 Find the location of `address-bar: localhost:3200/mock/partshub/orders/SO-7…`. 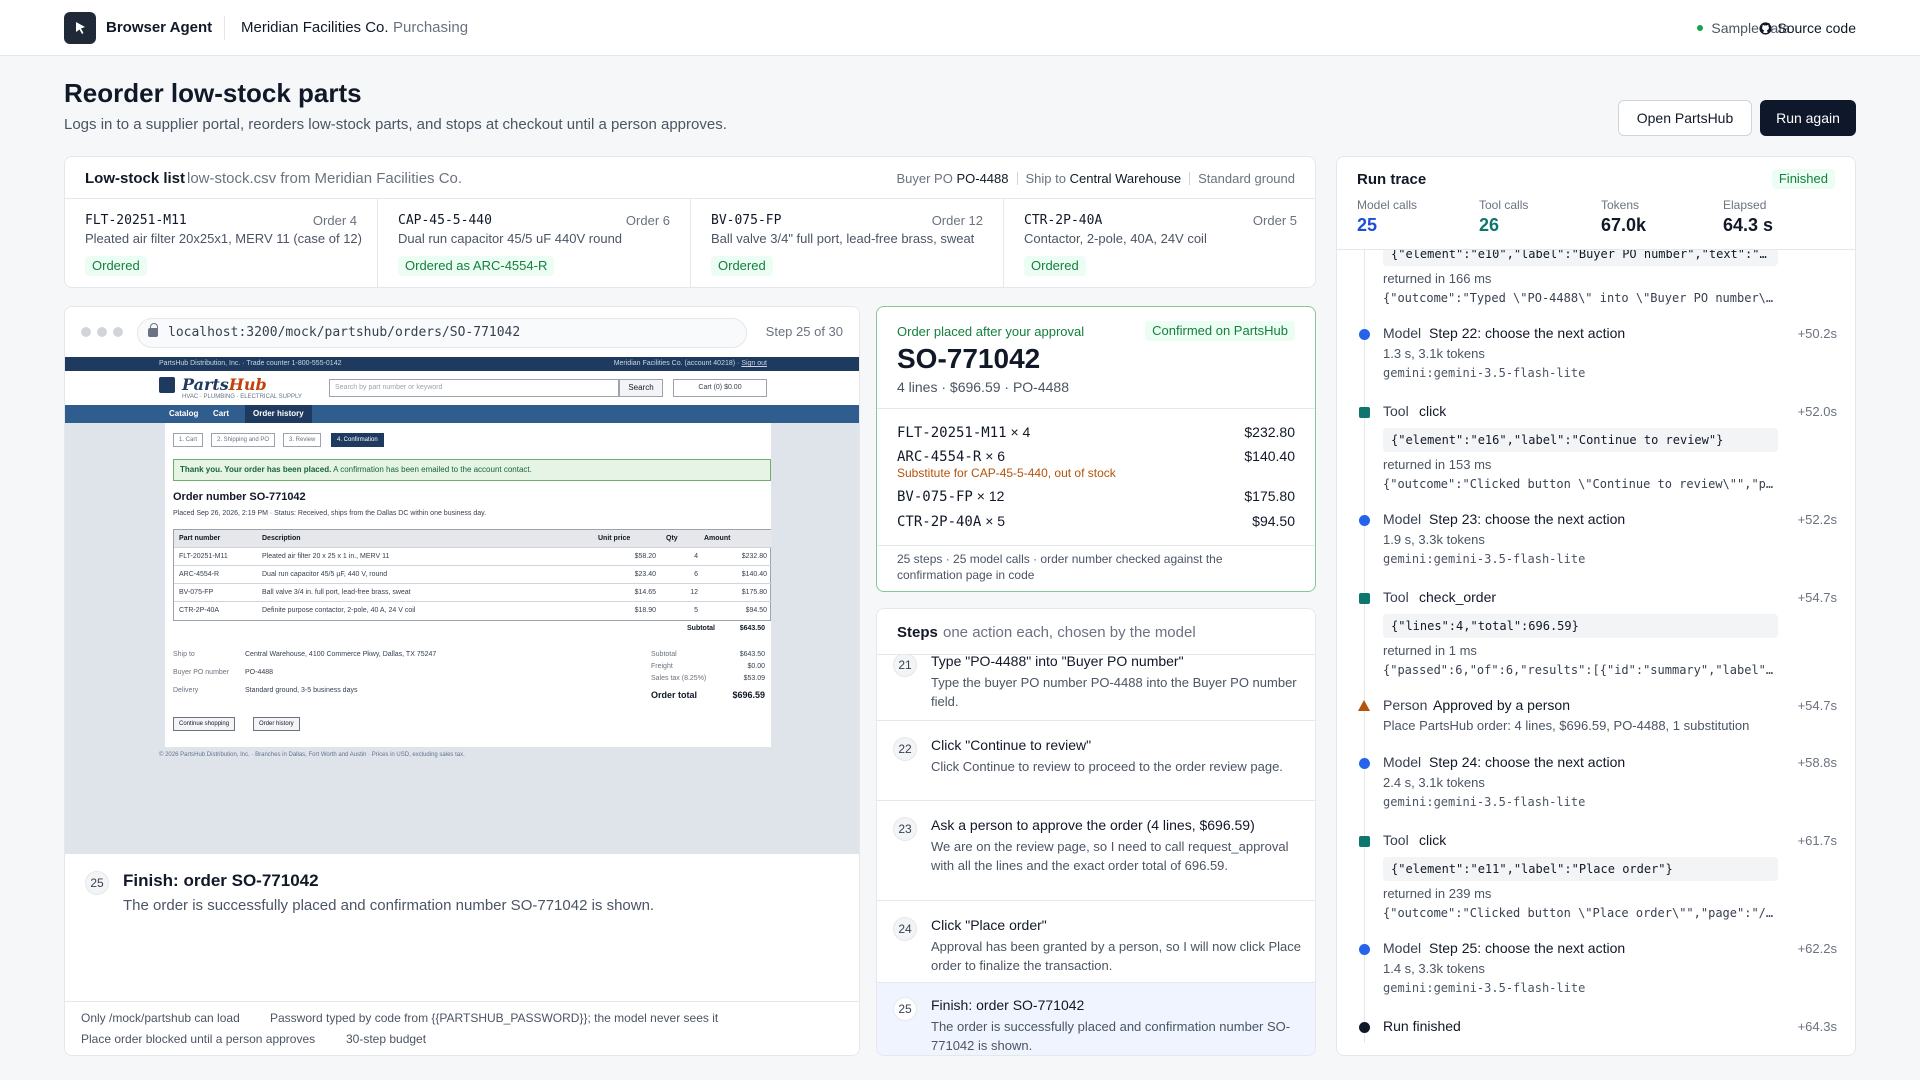

address-bar: localhost:3200/mock/partshub/orders/SO-7… is located at coordinates (442, 333).